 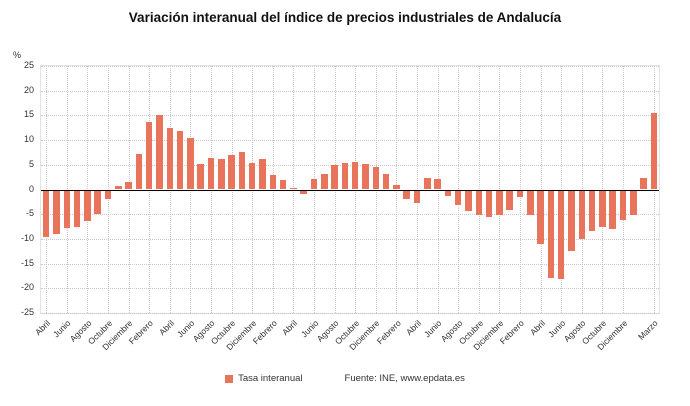 What do you see at coordinates (28, 139) in the screenshot?
I see `y-tick-label: 10` at bounding box center [28, 139].